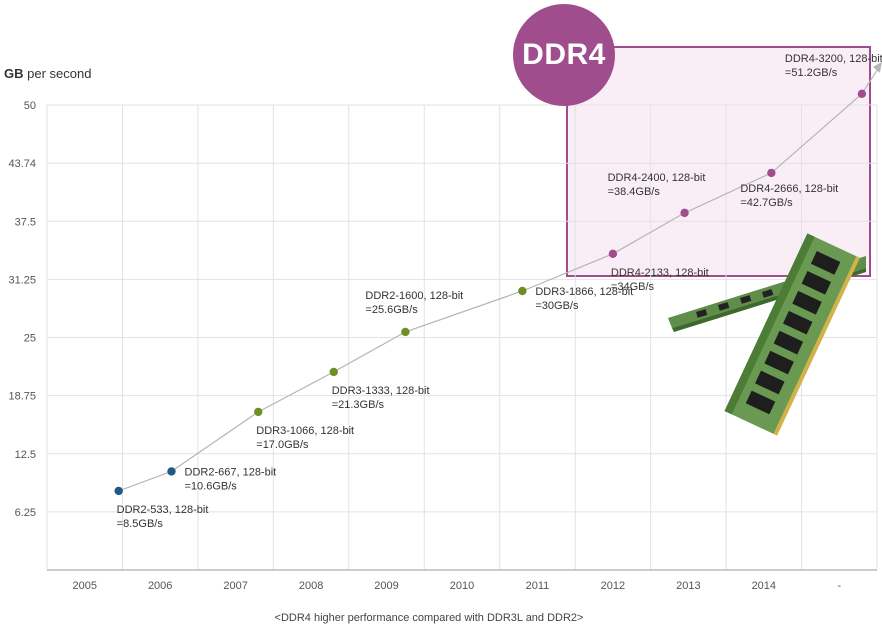 The height and width of the screenshot is (629, 882). I want to click on data-label-name: DDR3-1333, 128-bit, so click(381, 391).